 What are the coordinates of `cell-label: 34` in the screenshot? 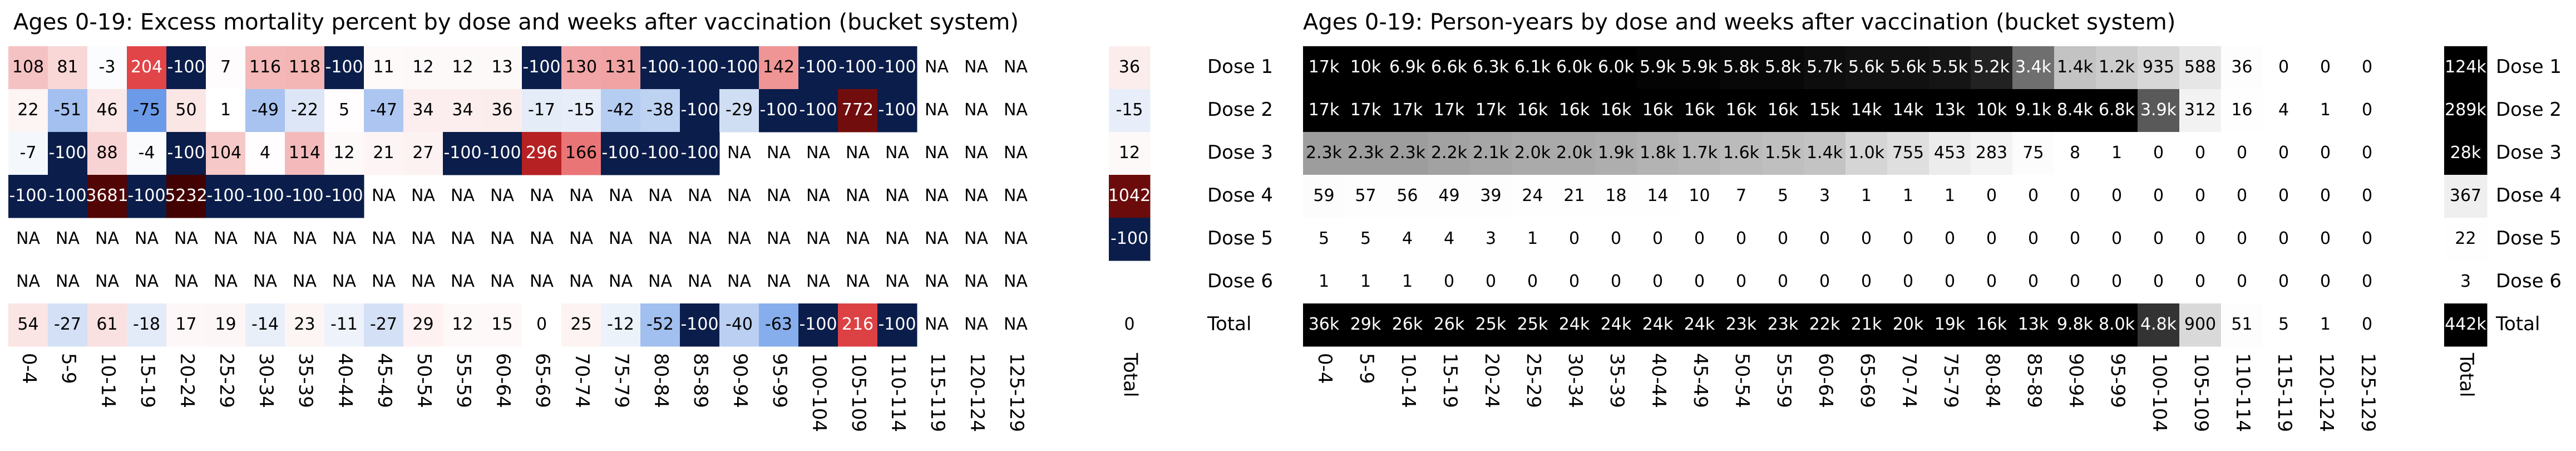 It's located at (462, 110).